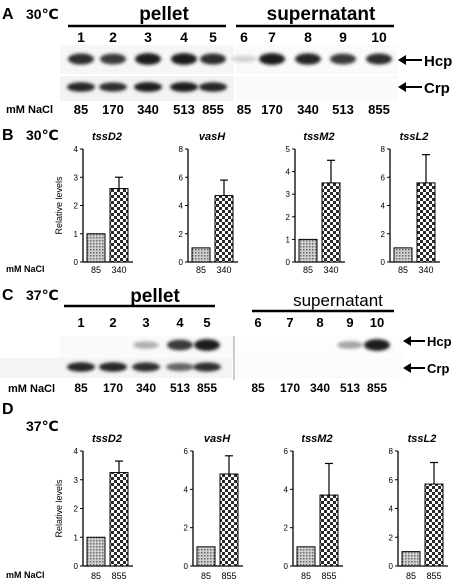 This screenshot has width=455, height=583. I want to click on panel-b-chart-1-y-tick-label-0: 0, so click(76, 262).